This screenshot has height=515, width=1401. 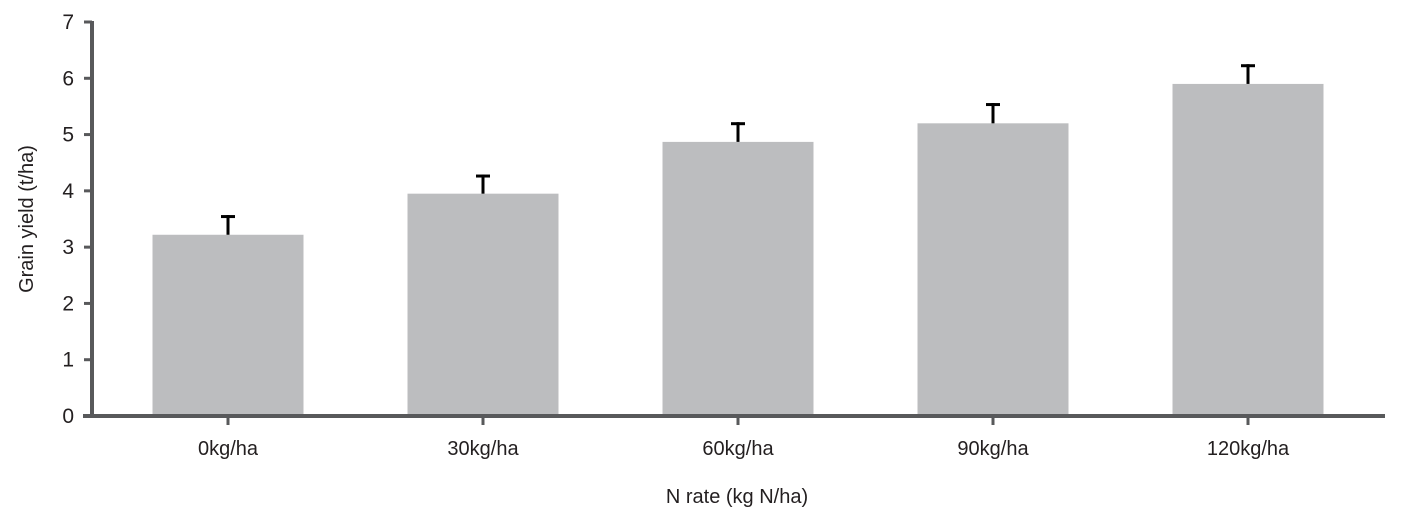 What do you see at coordinates (68, 360) in the screenshot?
I see `y-tick-label: 1` at bounding box center [68, 360].